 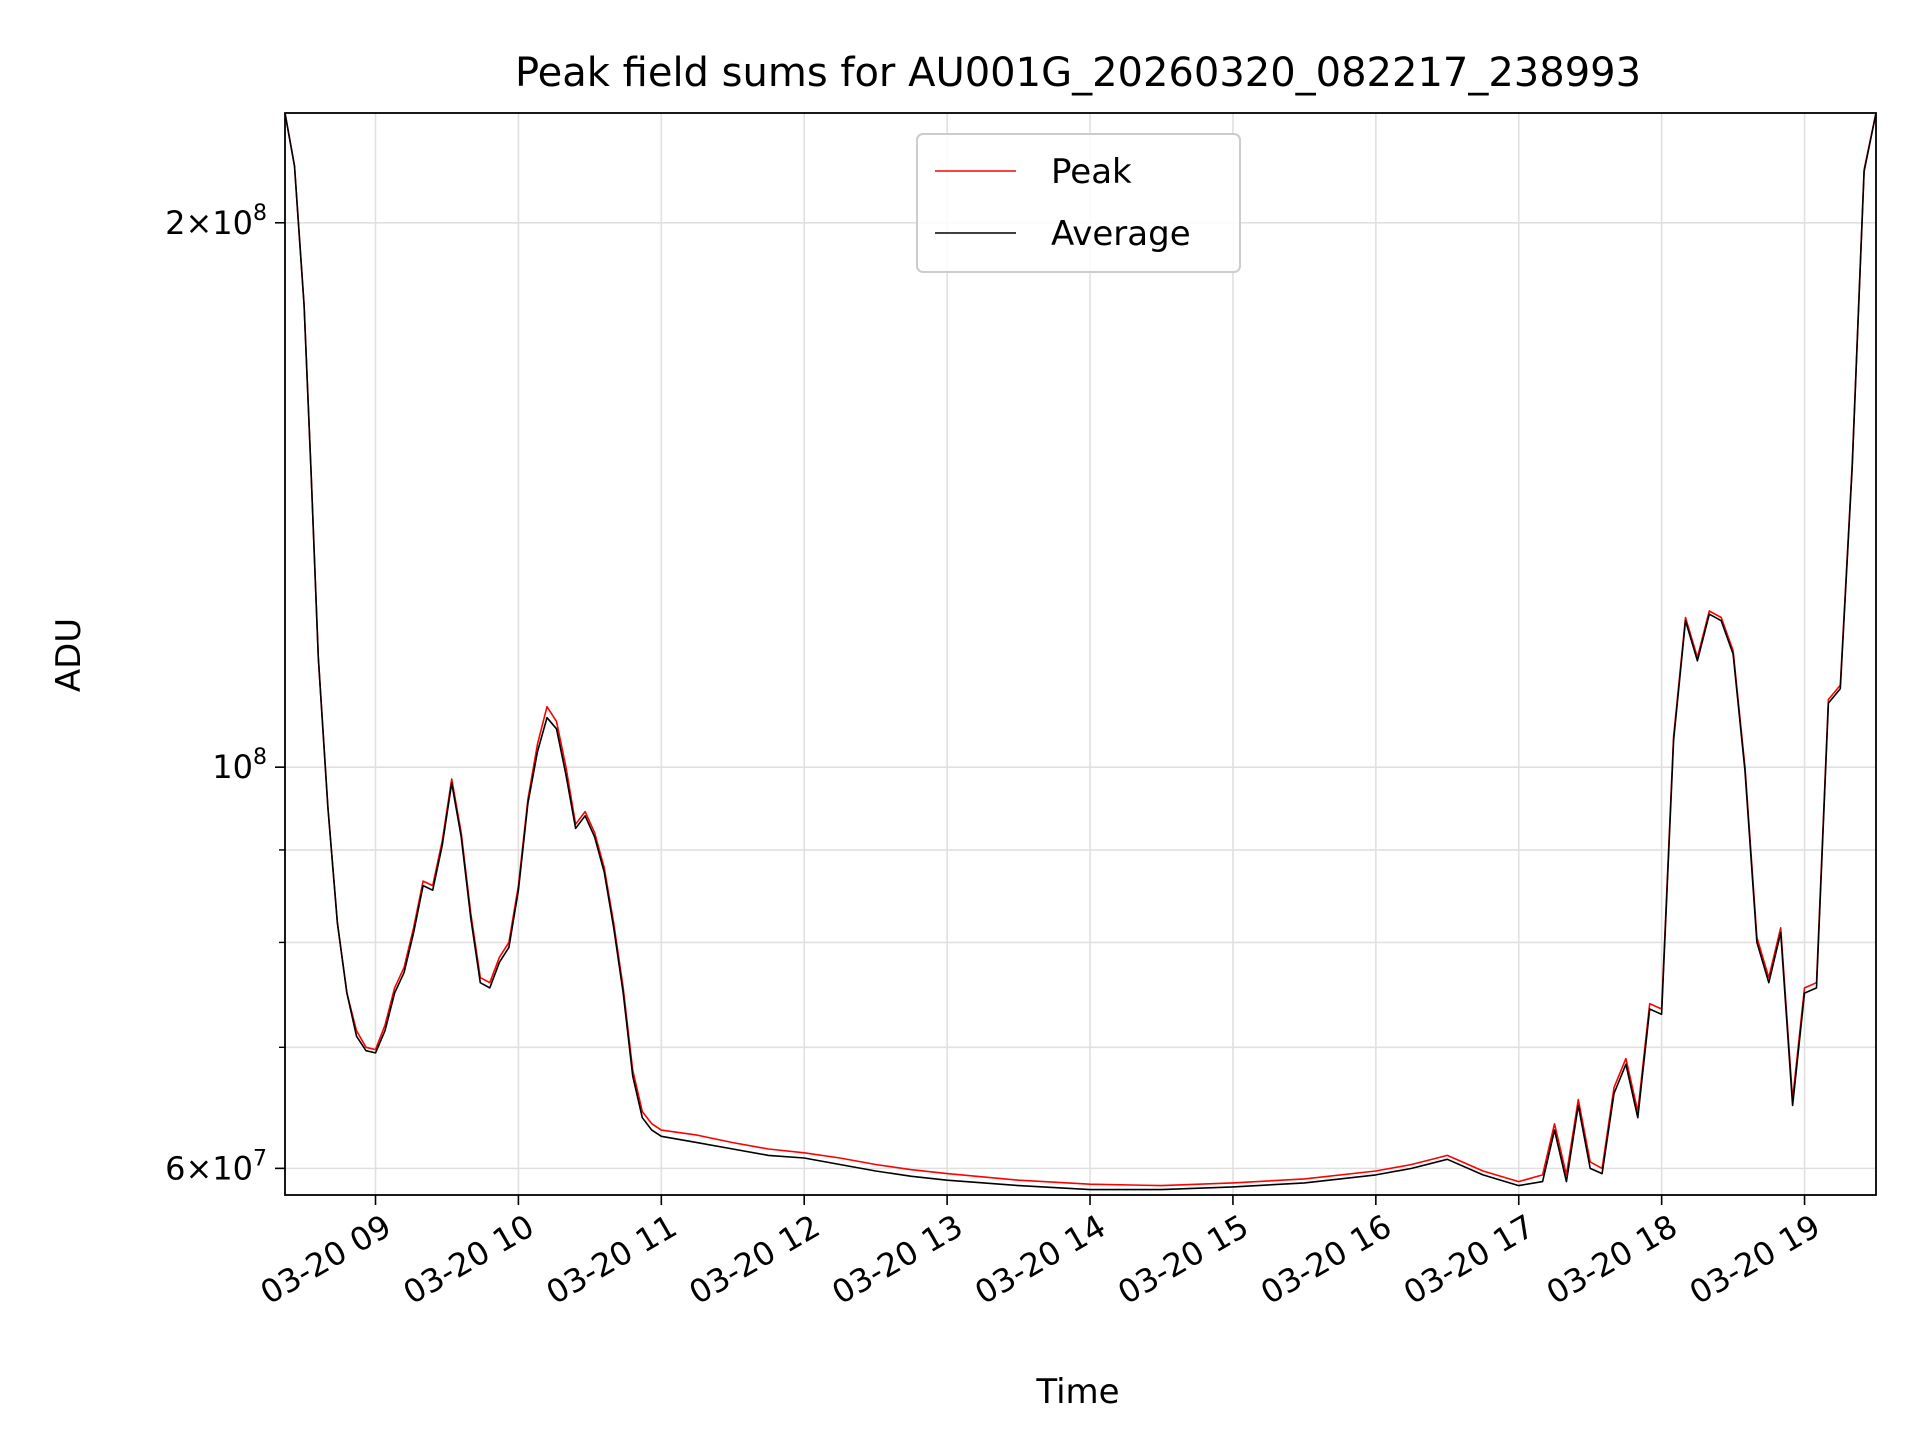 I want to click on legend-box, so click(x=1078, y=203).